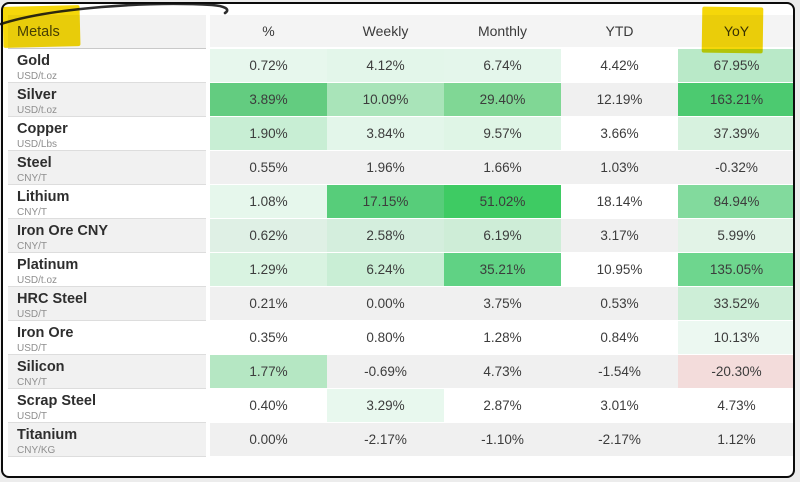 This screenshot has height=482, width=800. What do you see at coordinates (52, 299) in the screenshot?
I see `metal-name: HRC Steel` at bounding box center [52, 299].